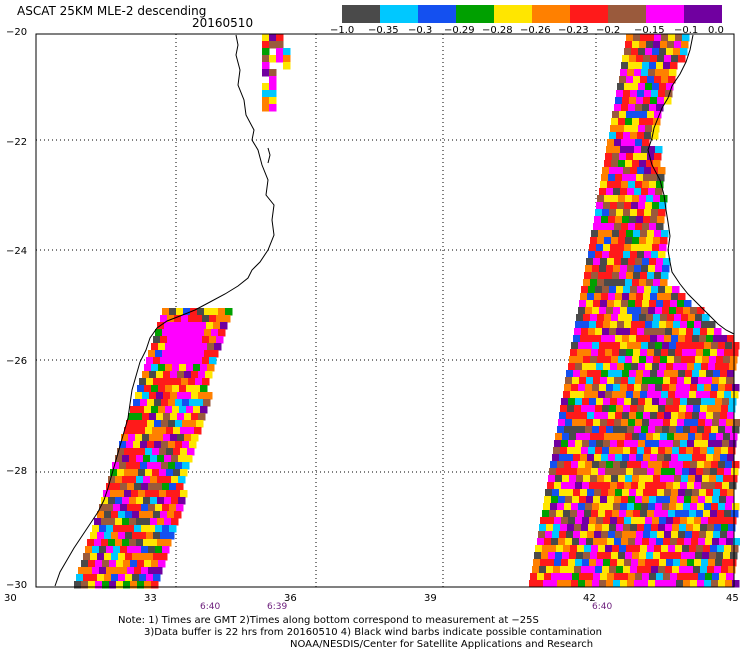 The height and width of the screenshot is (650, 740). Describe the element at coordinates (277, 607) in the screenshot. I see `pass-time-label: 6:39` at that location.